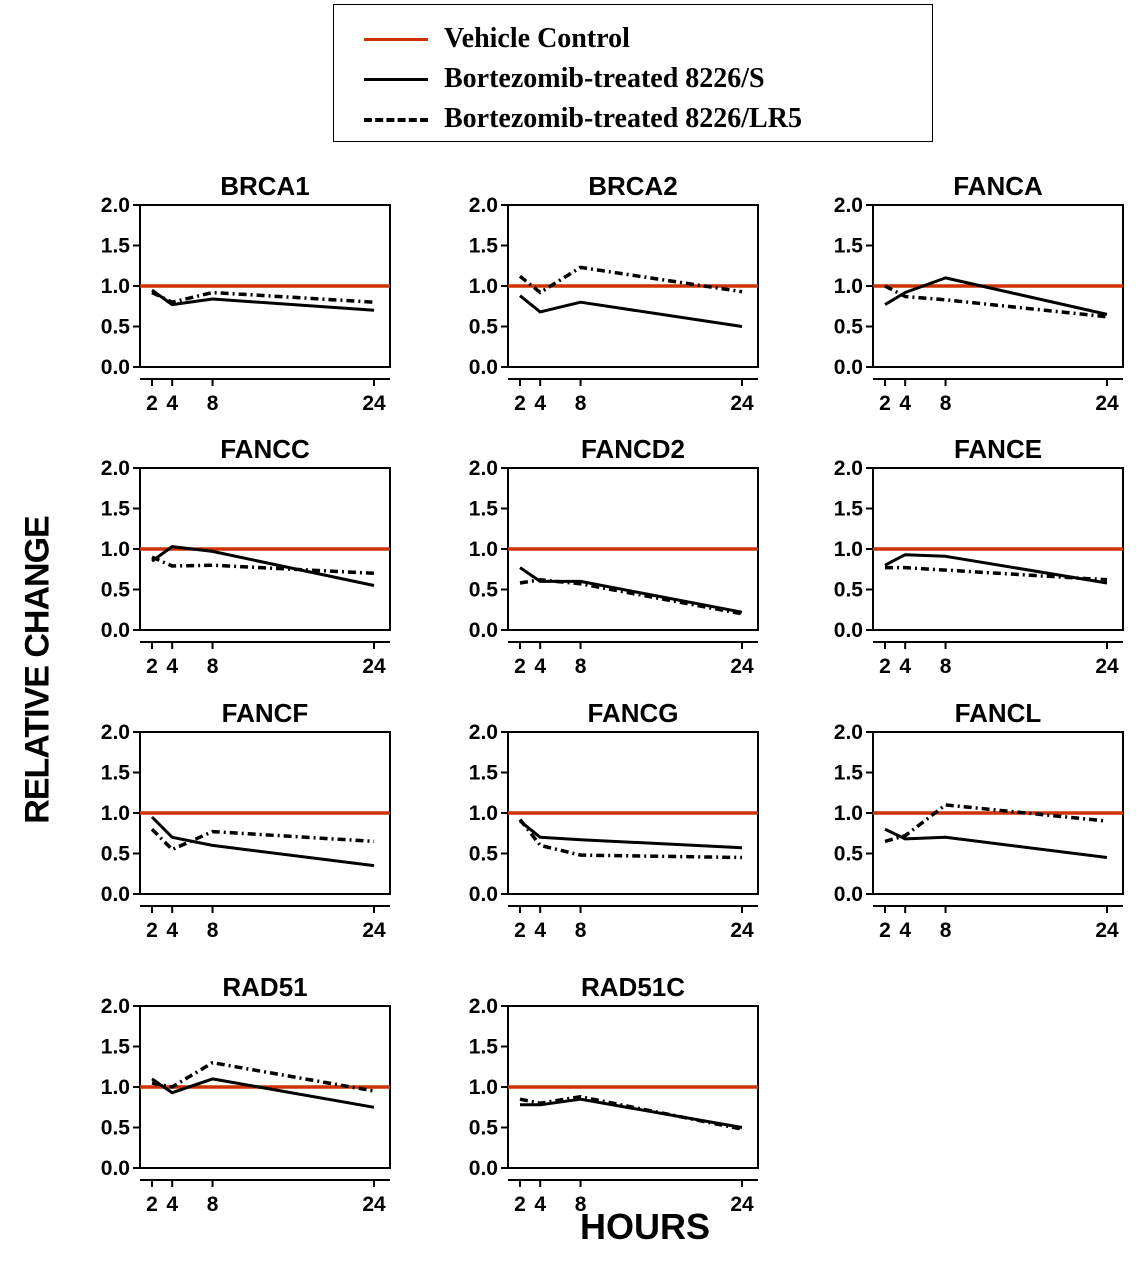 Image resolution: width=1142 pixels, height=1263 pixels. I want to click on panel-fance: FANCE 2.0 1.5 1.0 0.5 0.0 2 4 8 24, so click(979, 556).